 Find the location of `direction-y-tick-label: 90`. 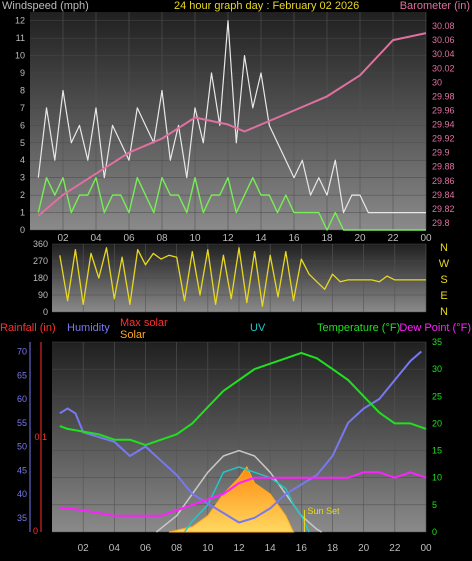

direction-y-tick-label: 90 is located at coordinates (43, 295).